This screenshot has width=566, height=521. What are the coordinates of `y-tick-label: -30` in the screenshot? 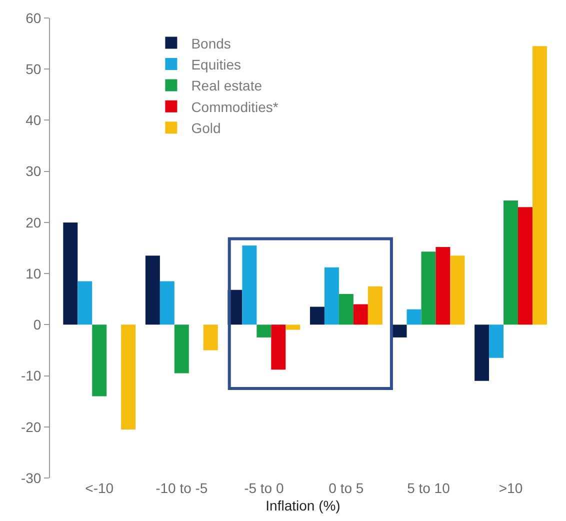 It's located at (31, 478).